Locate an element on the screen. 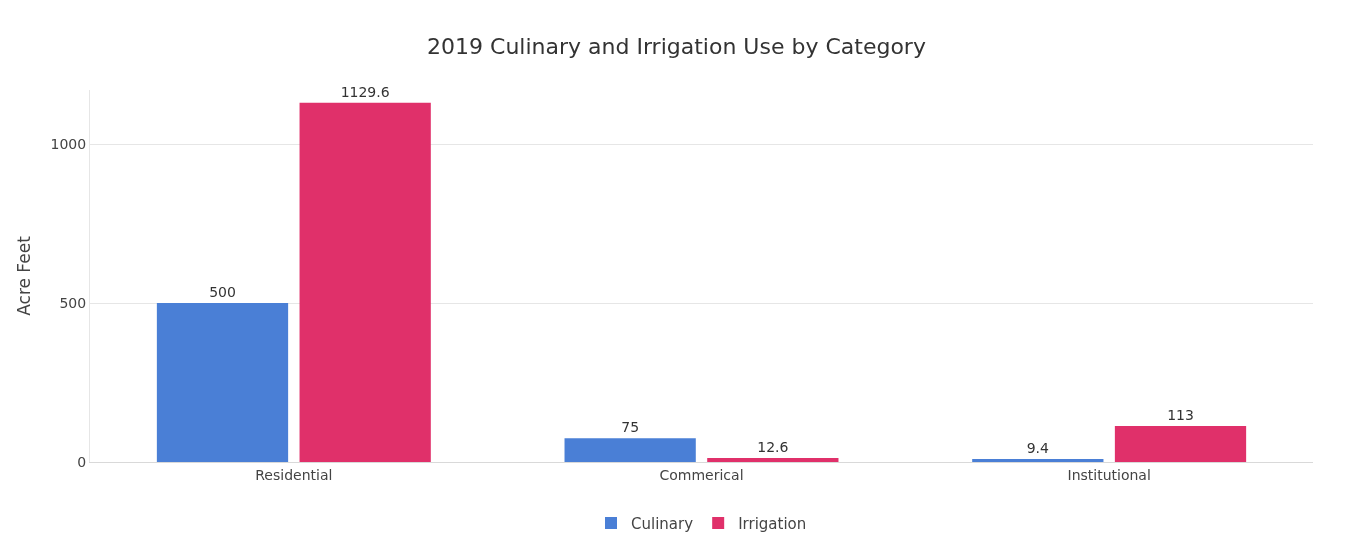 The image size is (1353, 552). x-tick-label: Residential is located at coordinates (294, 474).